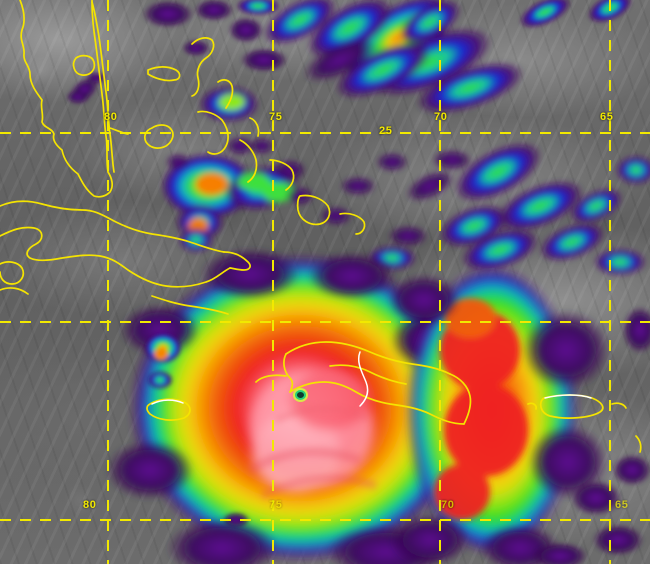  Describe the element at coordinates (12, 273) in the screenshot. I see `coastline-isla-juventud` at that location.